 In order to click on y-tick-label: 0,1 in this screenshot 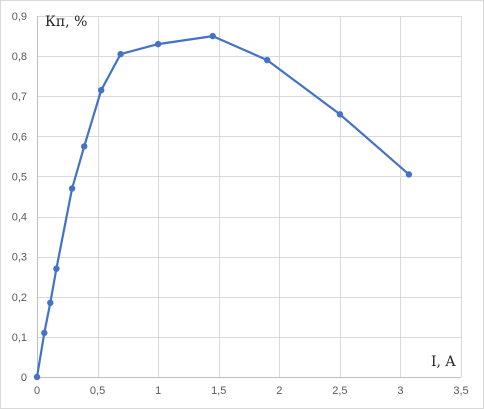, I will do `click(19, 338)`.